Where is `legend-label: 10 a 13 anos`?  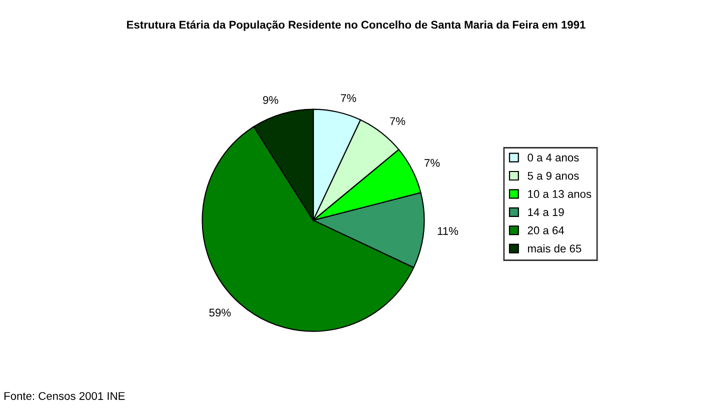 legend-label: 10 a 13 anos is located at coordinates (560, 194).